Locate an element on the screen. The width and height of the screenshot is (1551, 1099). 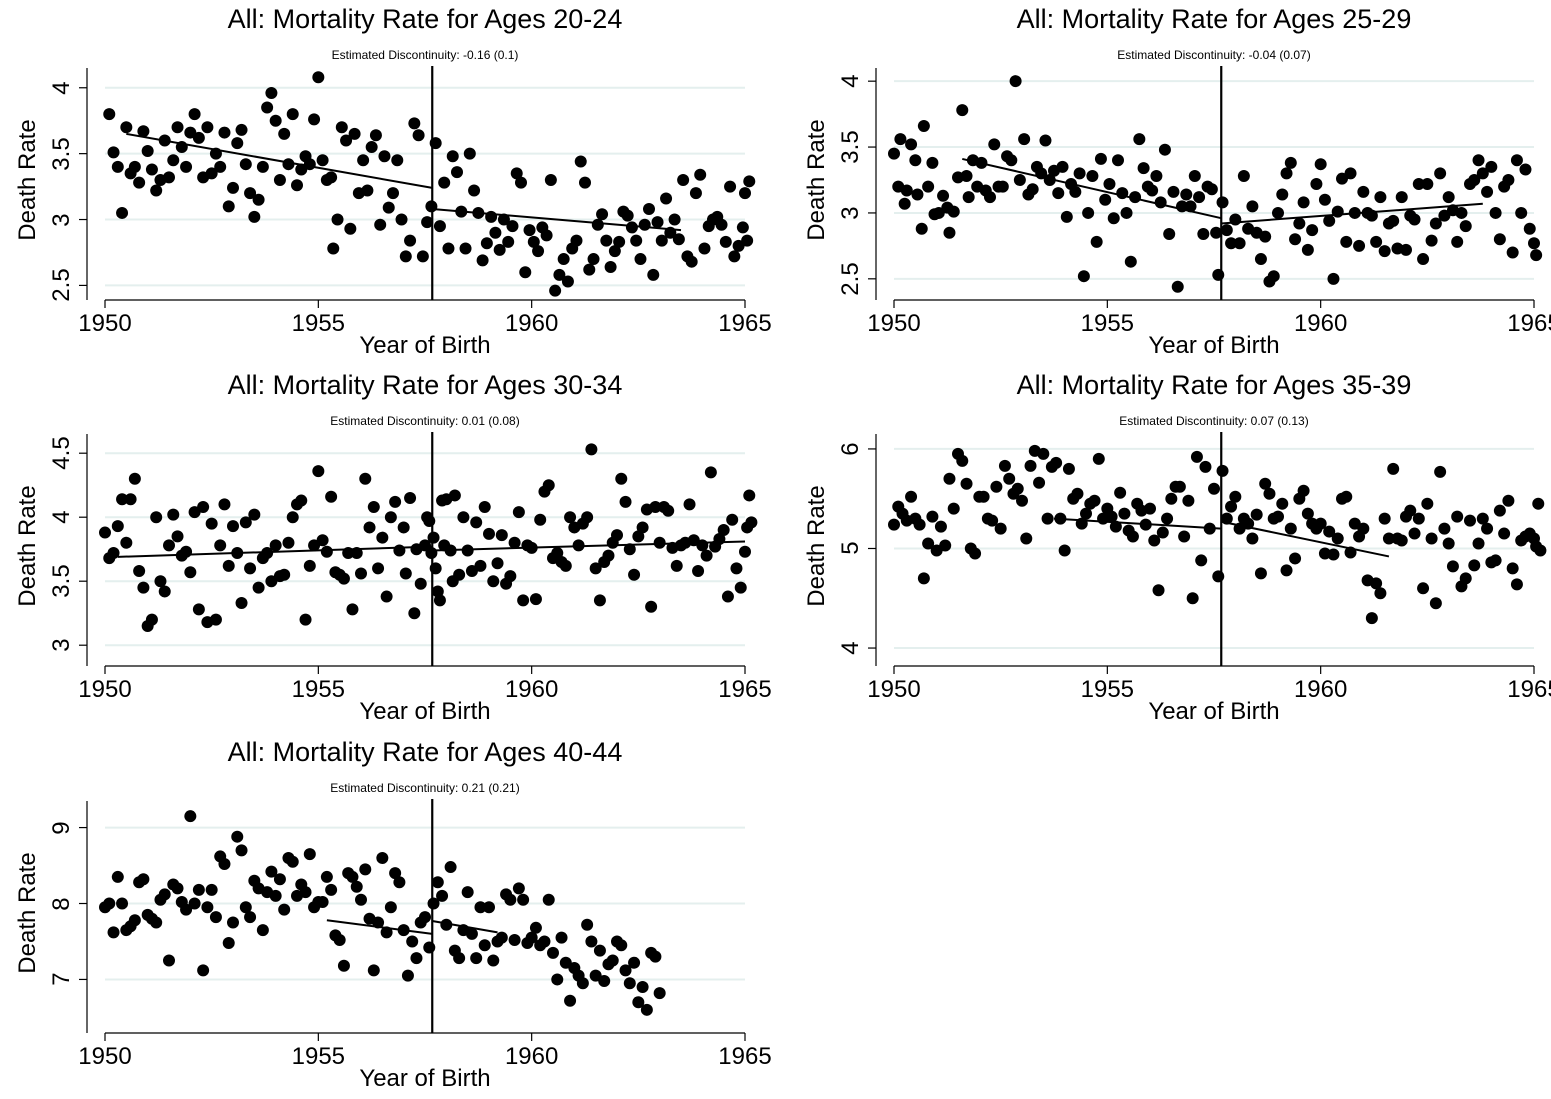
y-tick-label: 2.5 is located at coordinates (850, 279).